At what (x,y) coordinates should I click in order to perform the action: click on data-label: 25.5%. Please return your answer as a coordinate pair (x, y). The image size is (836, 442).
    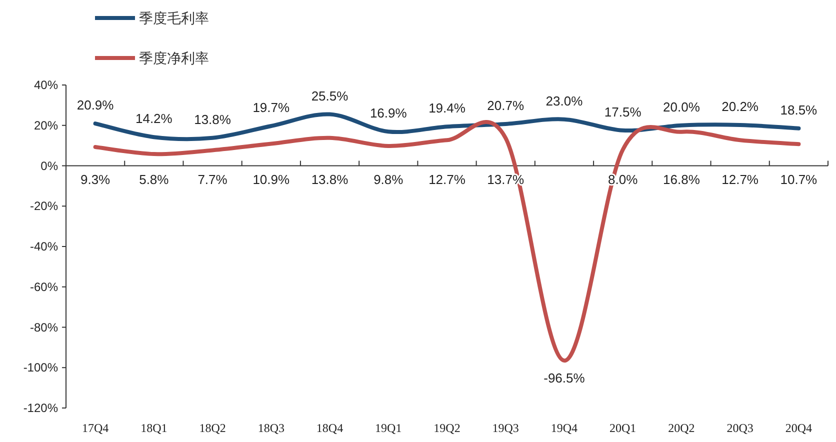
    Looking at the image, I should click on (330, 96).